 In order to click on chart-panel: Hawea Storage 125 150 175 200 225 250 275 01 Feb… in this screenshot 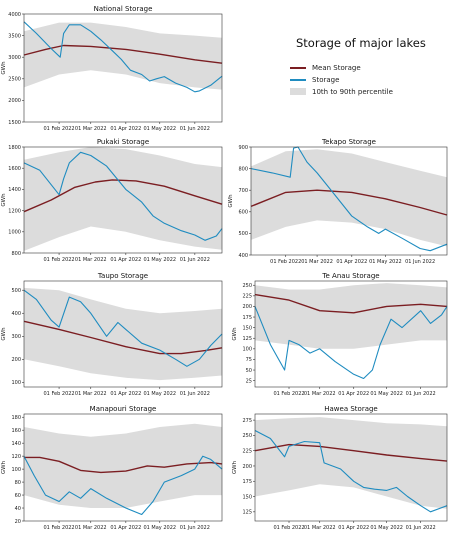, I will do `click(340, 468)`.